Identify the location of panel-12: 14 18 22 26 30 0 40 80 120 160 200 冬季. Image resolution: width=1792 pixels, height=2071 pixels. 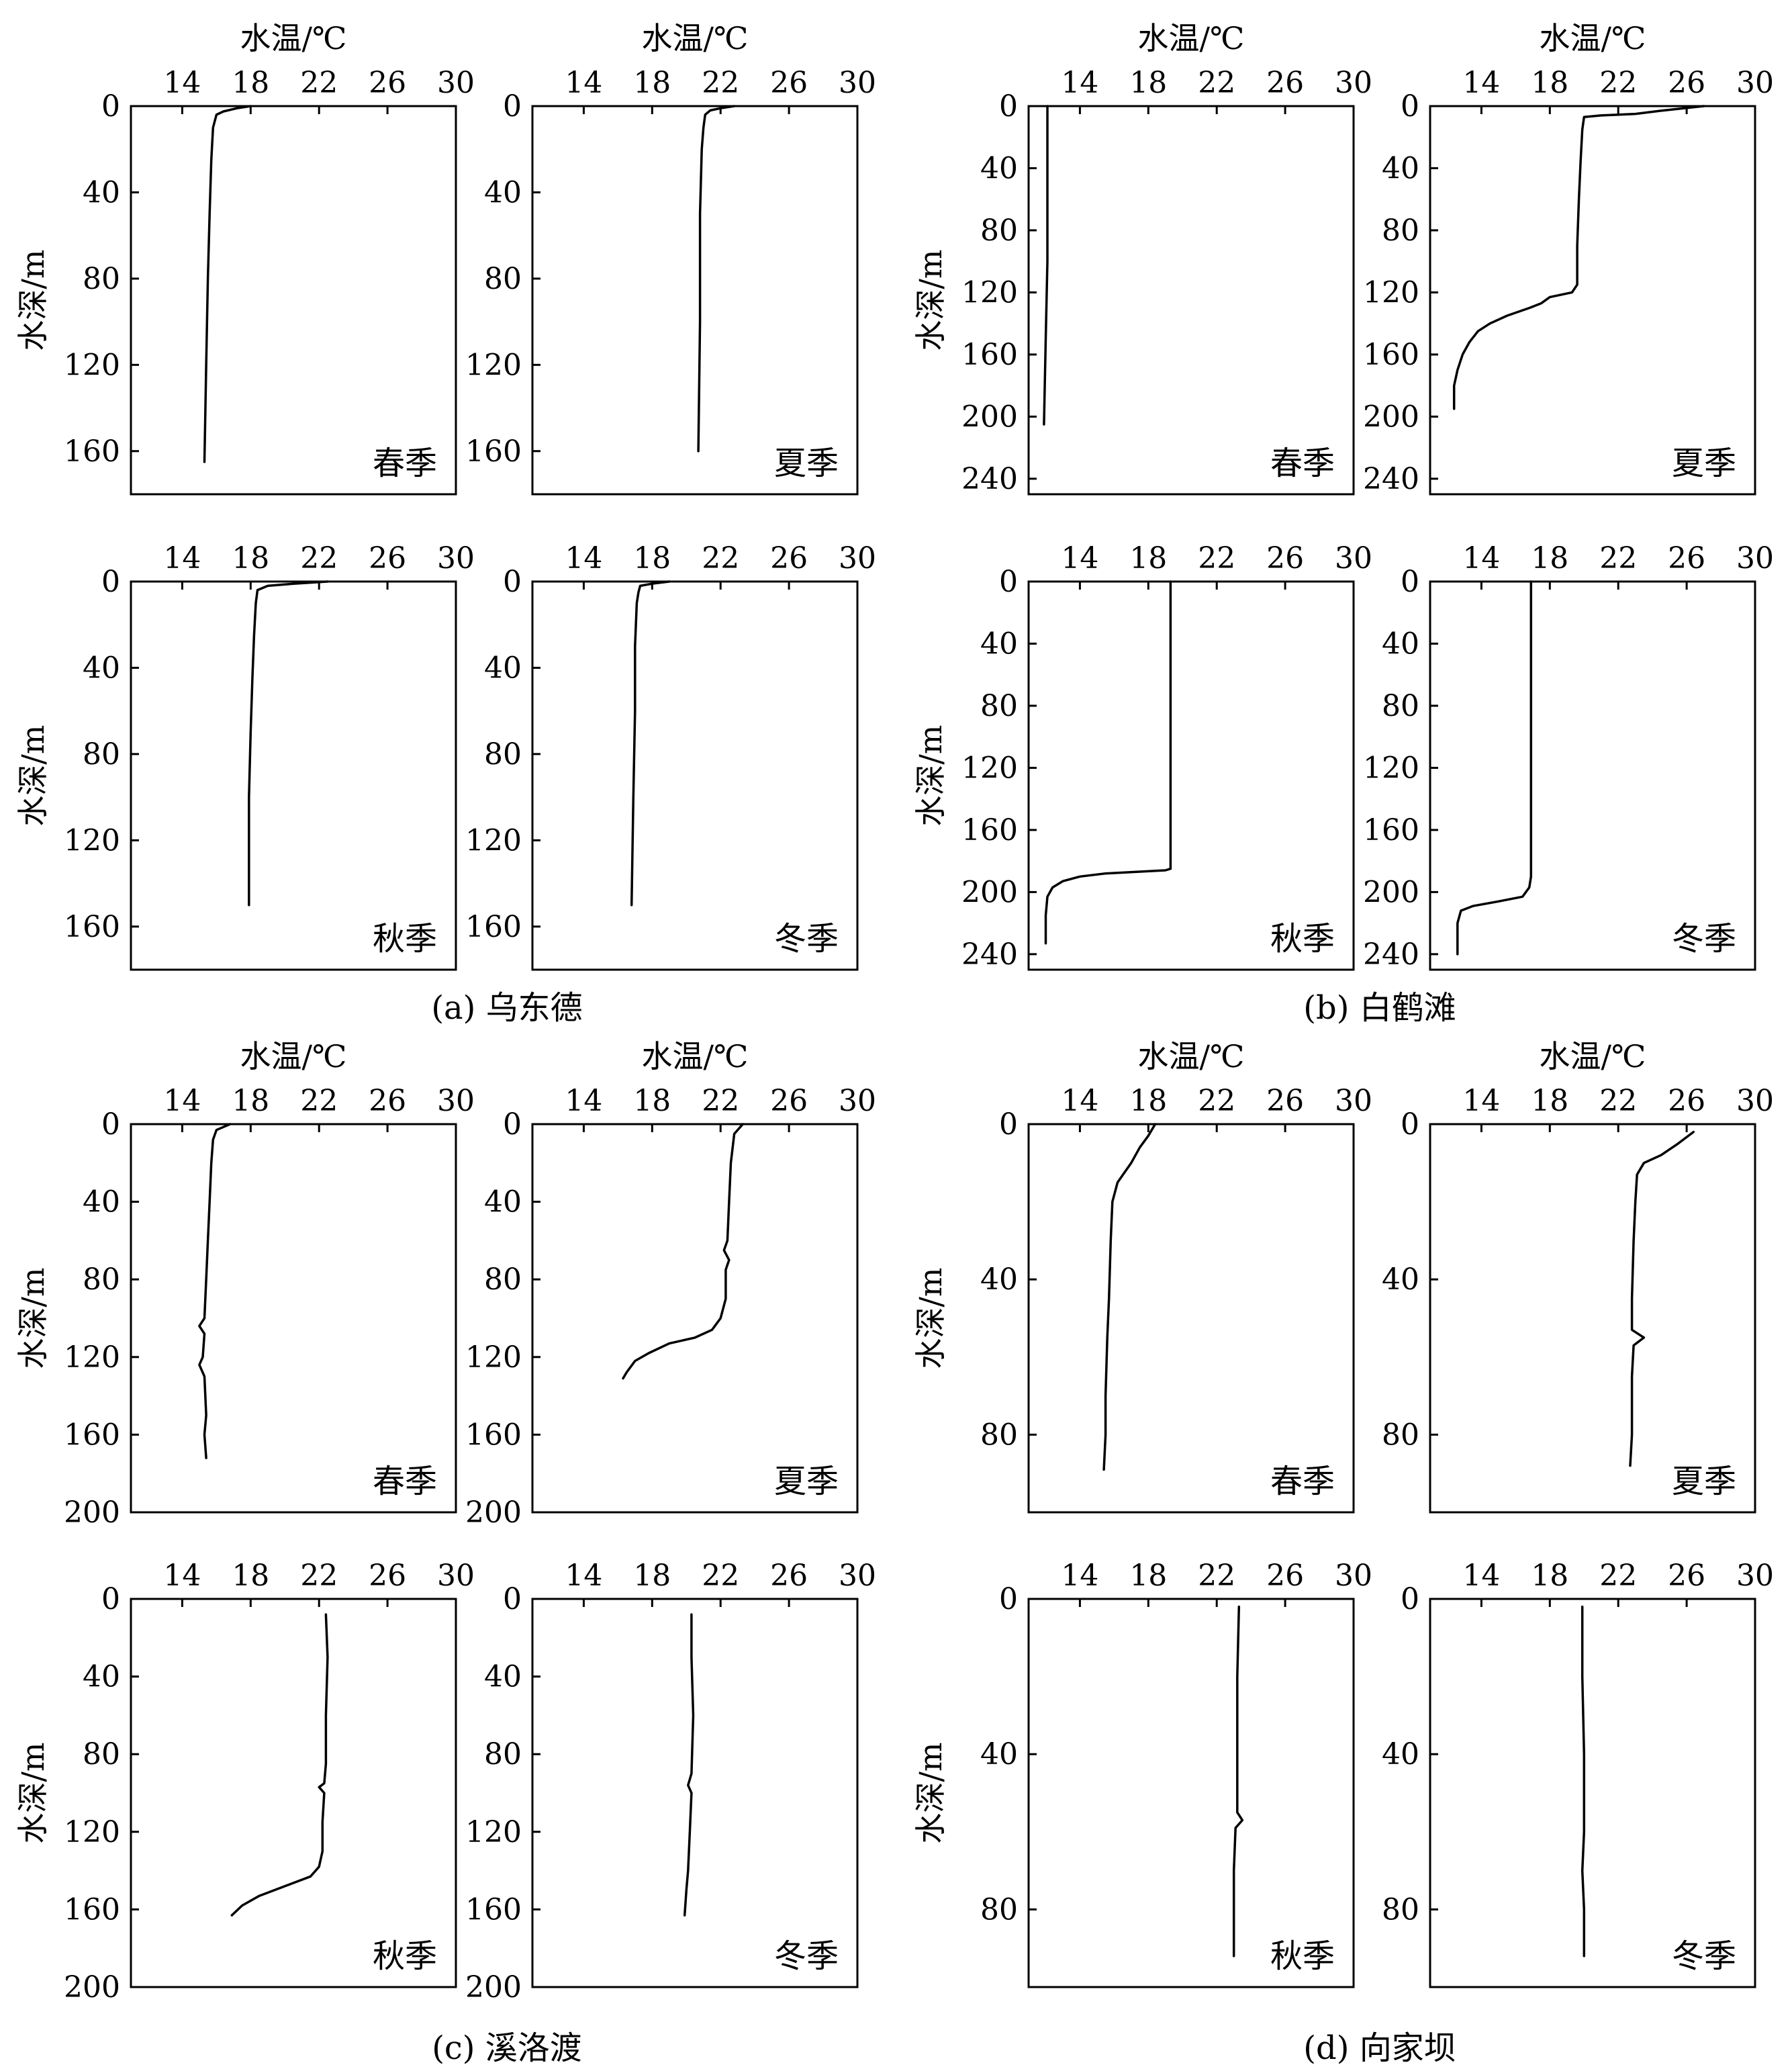
(670, 1782).